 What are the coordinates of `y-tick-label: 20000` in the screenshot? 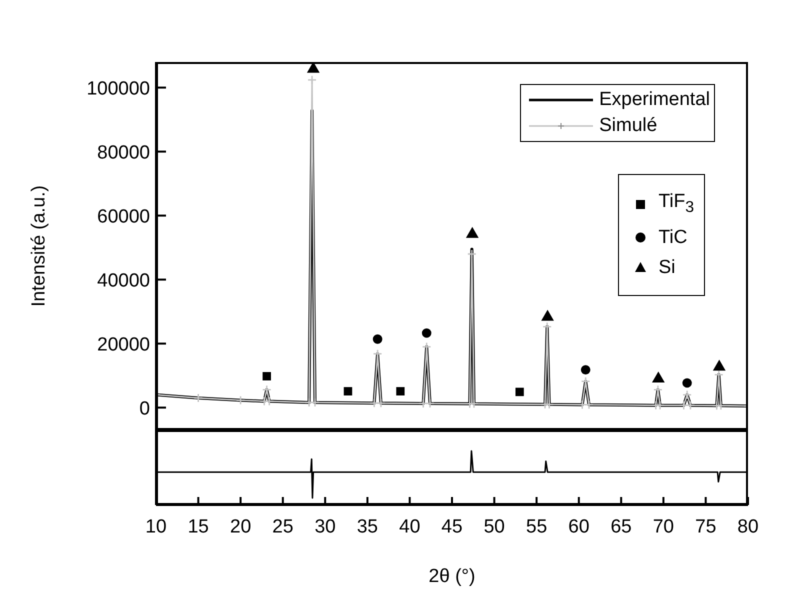 It's located at (123, 345).